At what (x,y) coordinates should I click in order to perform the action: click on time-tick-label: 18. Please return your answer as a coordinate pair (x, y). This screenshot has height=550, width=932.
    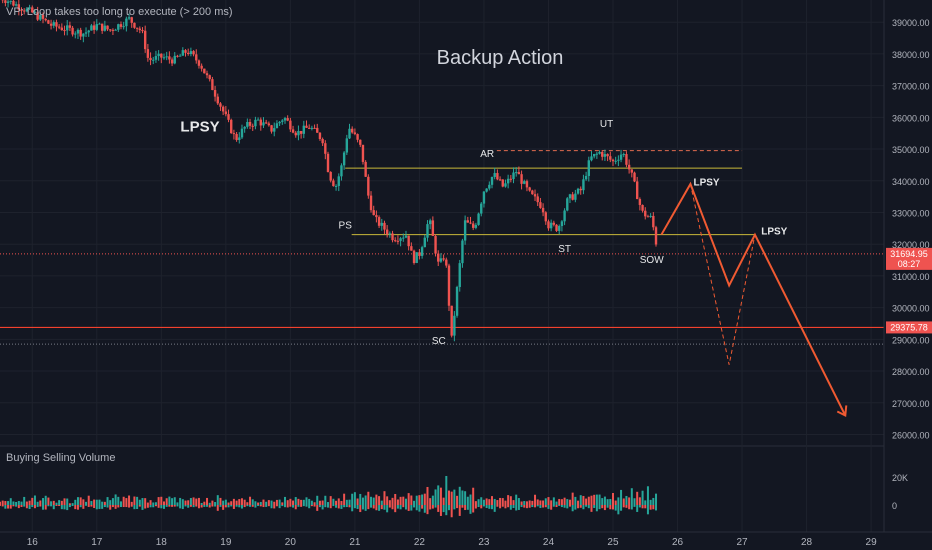
    Looking at the image, I should click on (162, 542).